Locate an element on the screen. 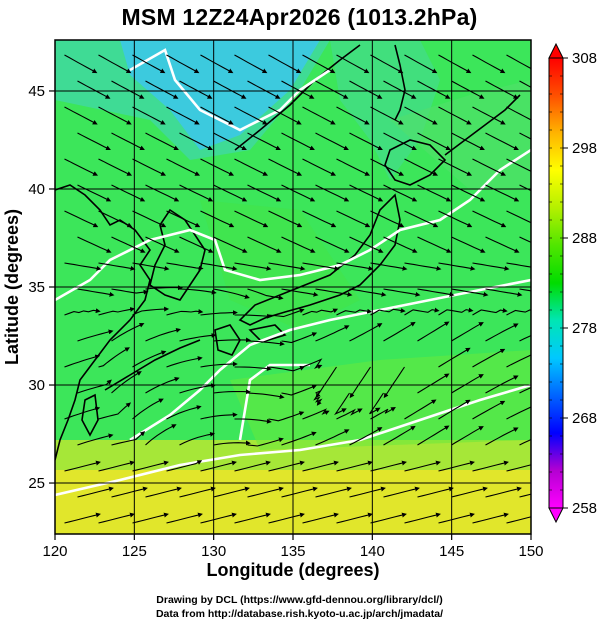 The image size is (599, 625). x-tick-label-120: 120 is located at coordinates (54, 551).